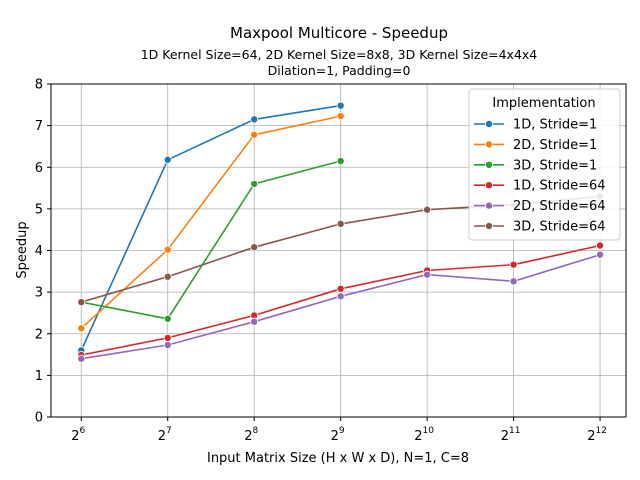 Image resolution: width=640 pixels, height=480 pixels. I want to click on x-tick-label: 29, so click(338, 435).